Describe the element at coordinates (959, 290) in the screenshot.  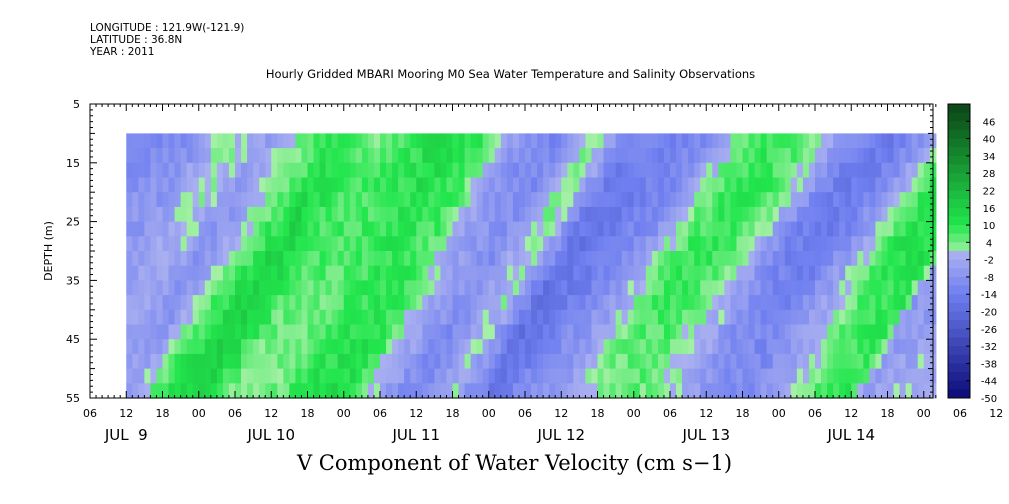
I see `colorbar-bin` at that location.